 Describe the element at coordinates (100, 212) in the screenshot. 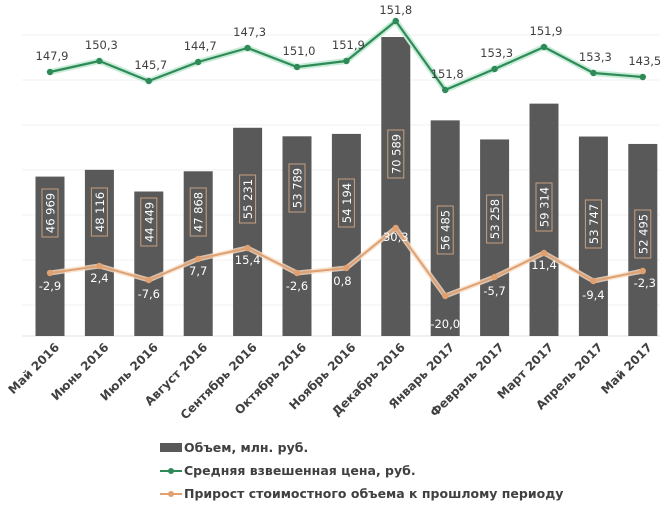

I see `svg-text: 48 116` at that location.